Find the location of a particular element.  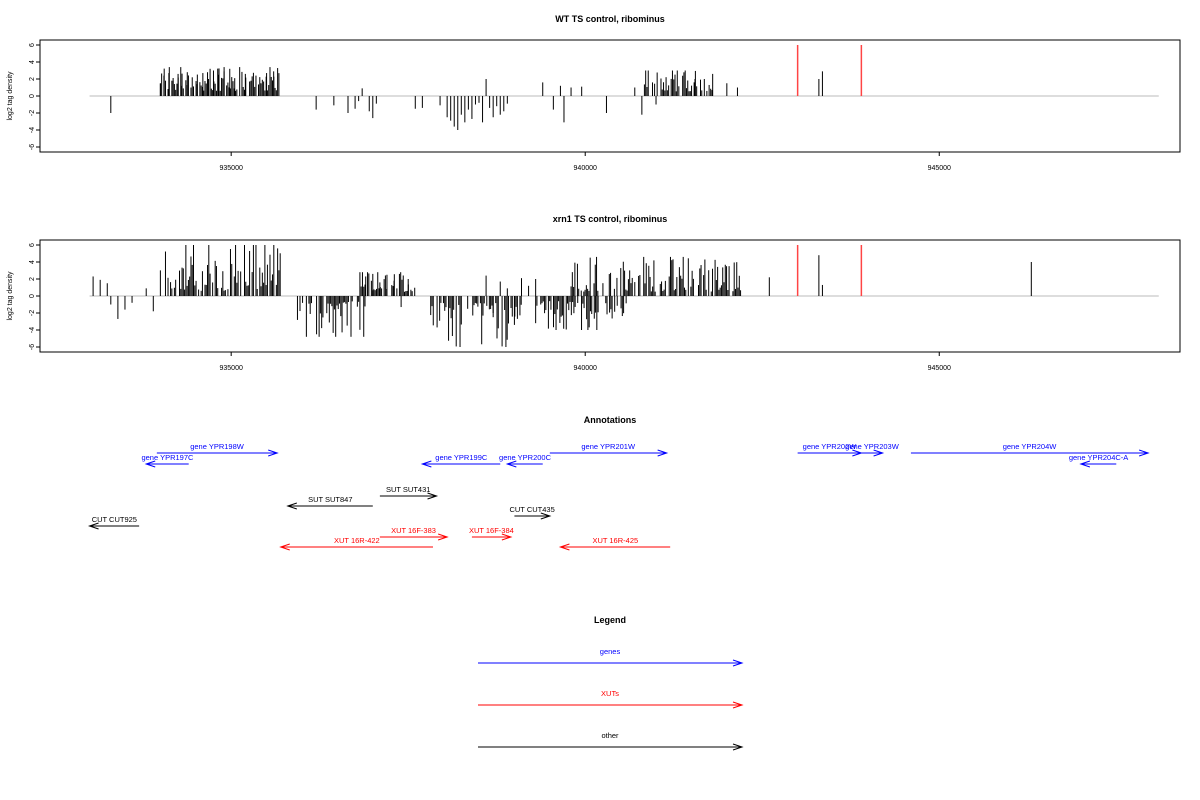

annotation-label: gene YPR201W is located at coordinates (608, 446).